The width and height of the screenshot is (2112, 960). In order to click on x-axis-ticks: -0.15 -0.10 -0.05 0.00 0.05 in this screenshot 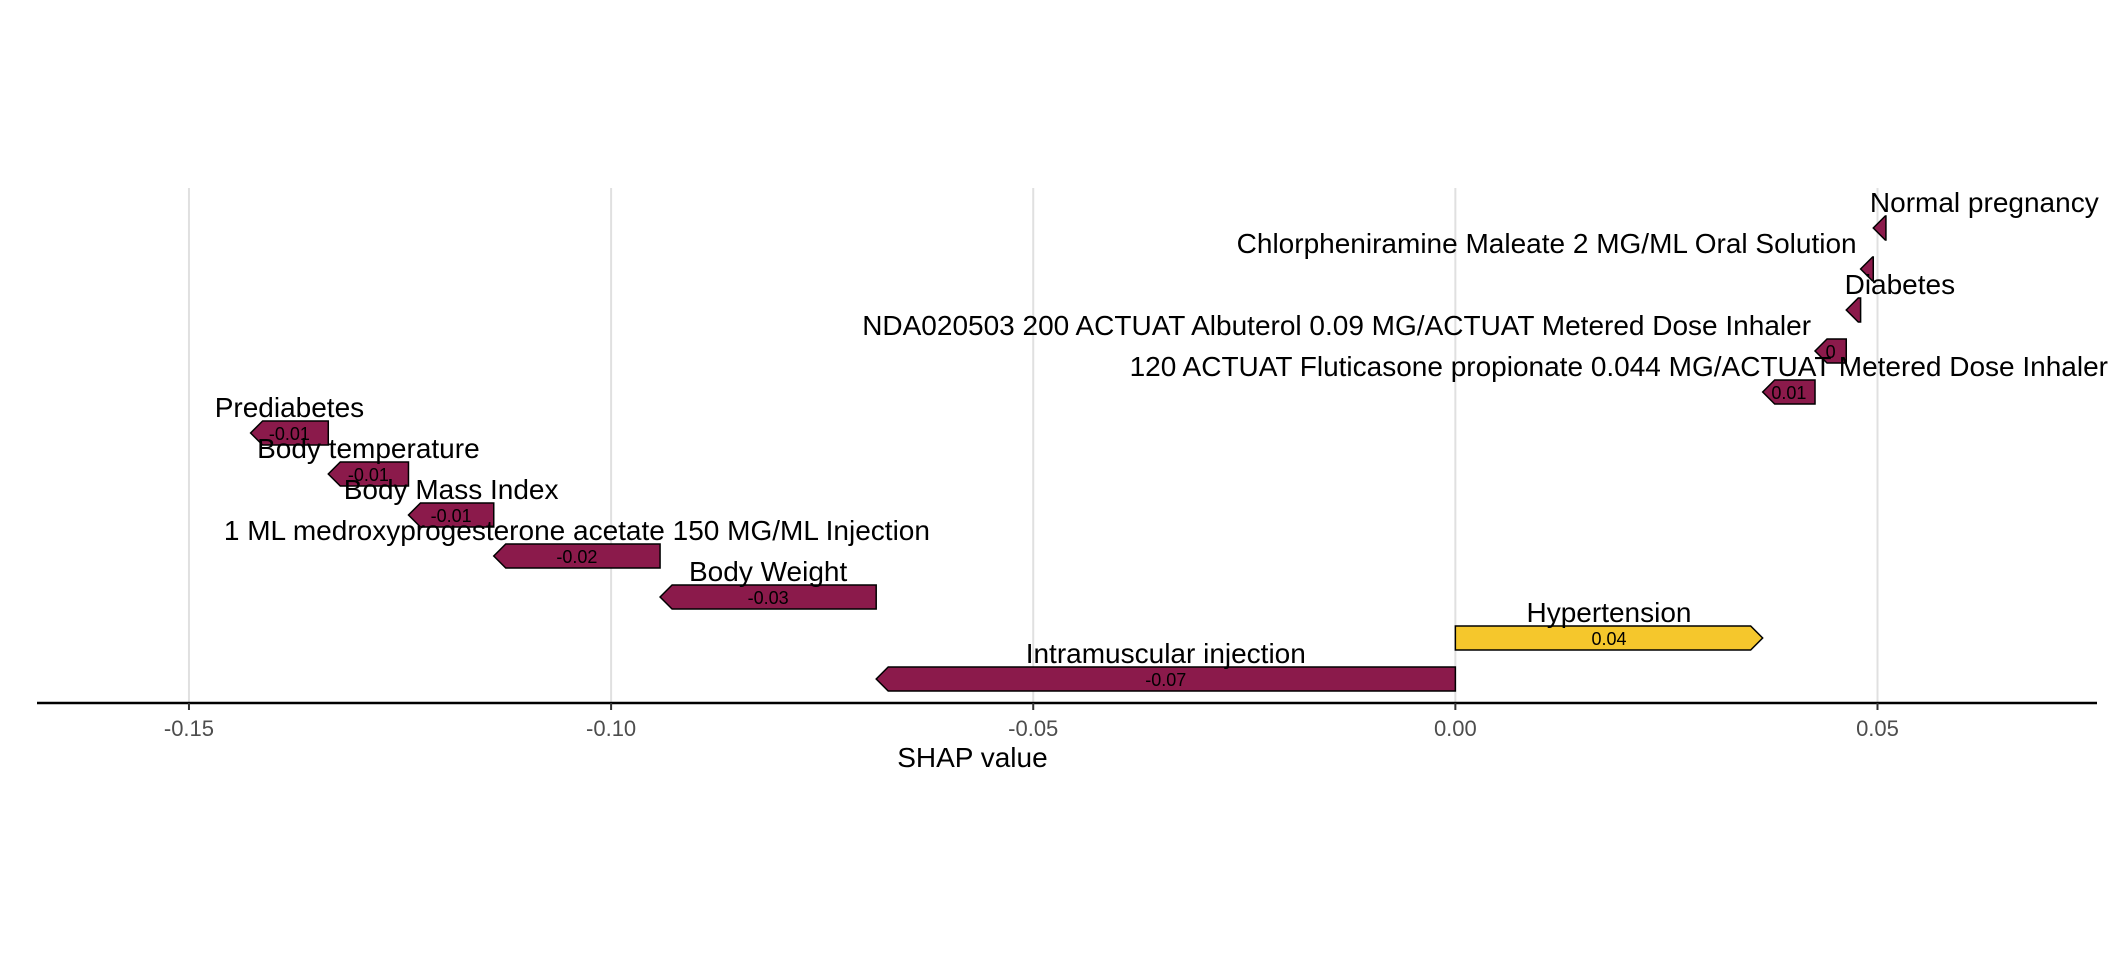, I will do `click(1031, 722)`.